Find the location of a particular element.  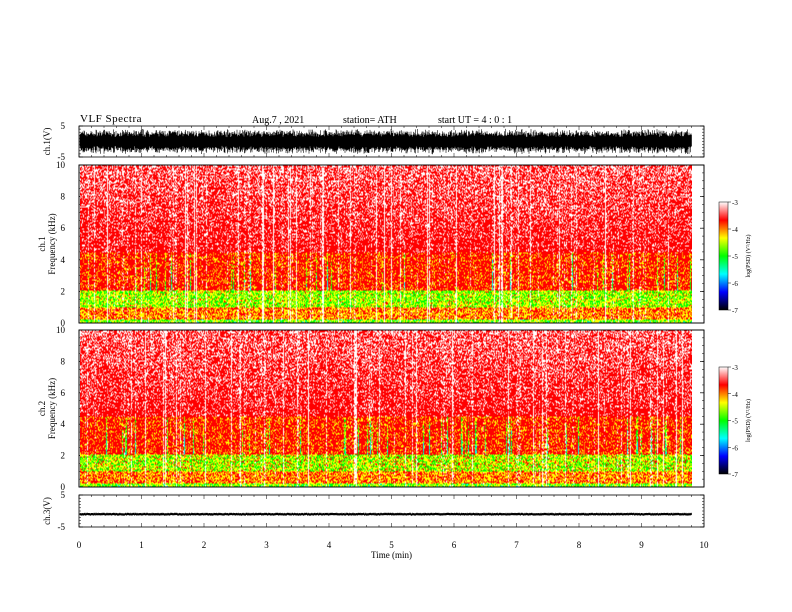

start-time-label: start UT = 4 : 0 : 1 is located at coordinates (475, 120).